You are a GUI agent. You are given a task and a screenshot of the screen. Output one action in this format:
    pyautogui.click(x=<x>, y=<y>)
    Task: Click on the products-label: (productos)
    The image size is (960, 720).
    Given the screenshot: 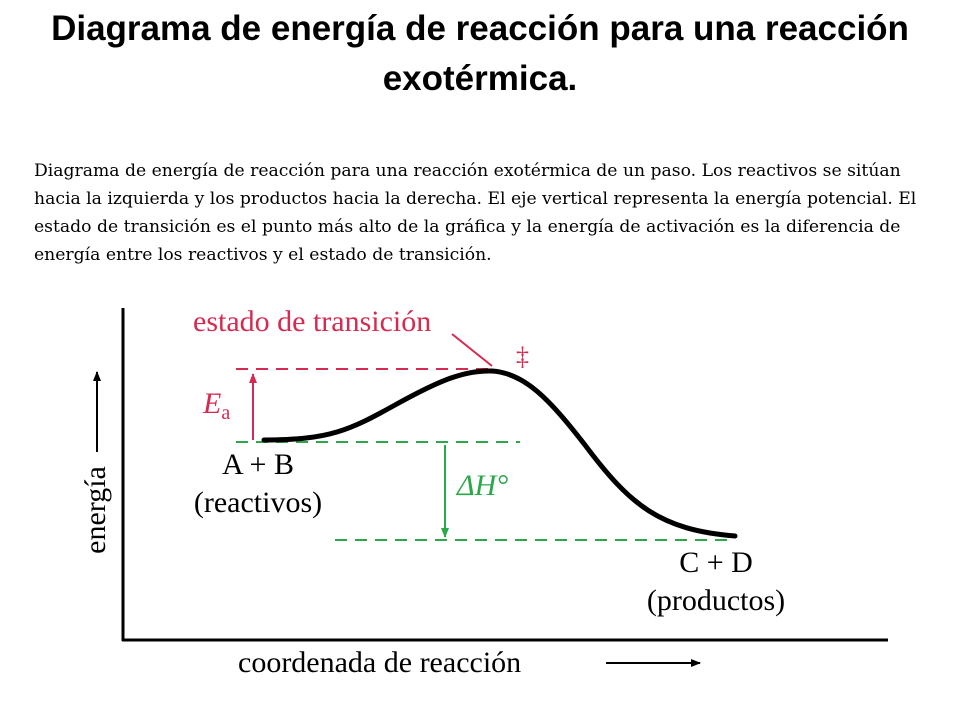 What is the action you would take?
    pyautogui.click(x=716, y=600)
    